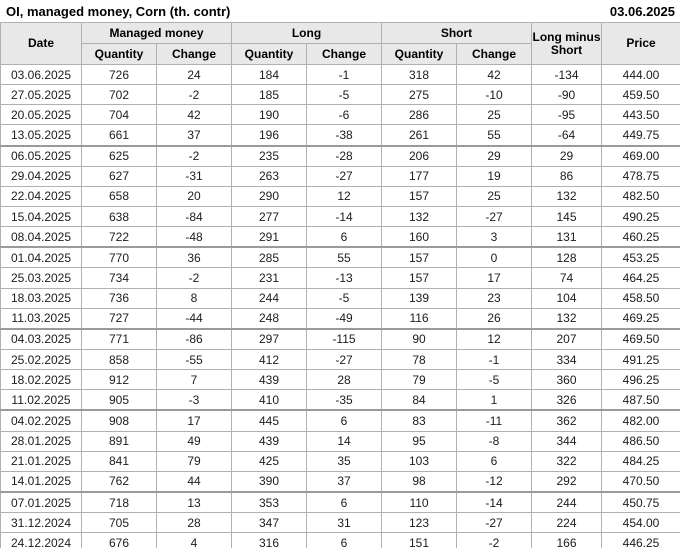  Describe the element at coordinates (119, 540) in the screenshot. I see `cell-mm-quantity: 676` at that location.